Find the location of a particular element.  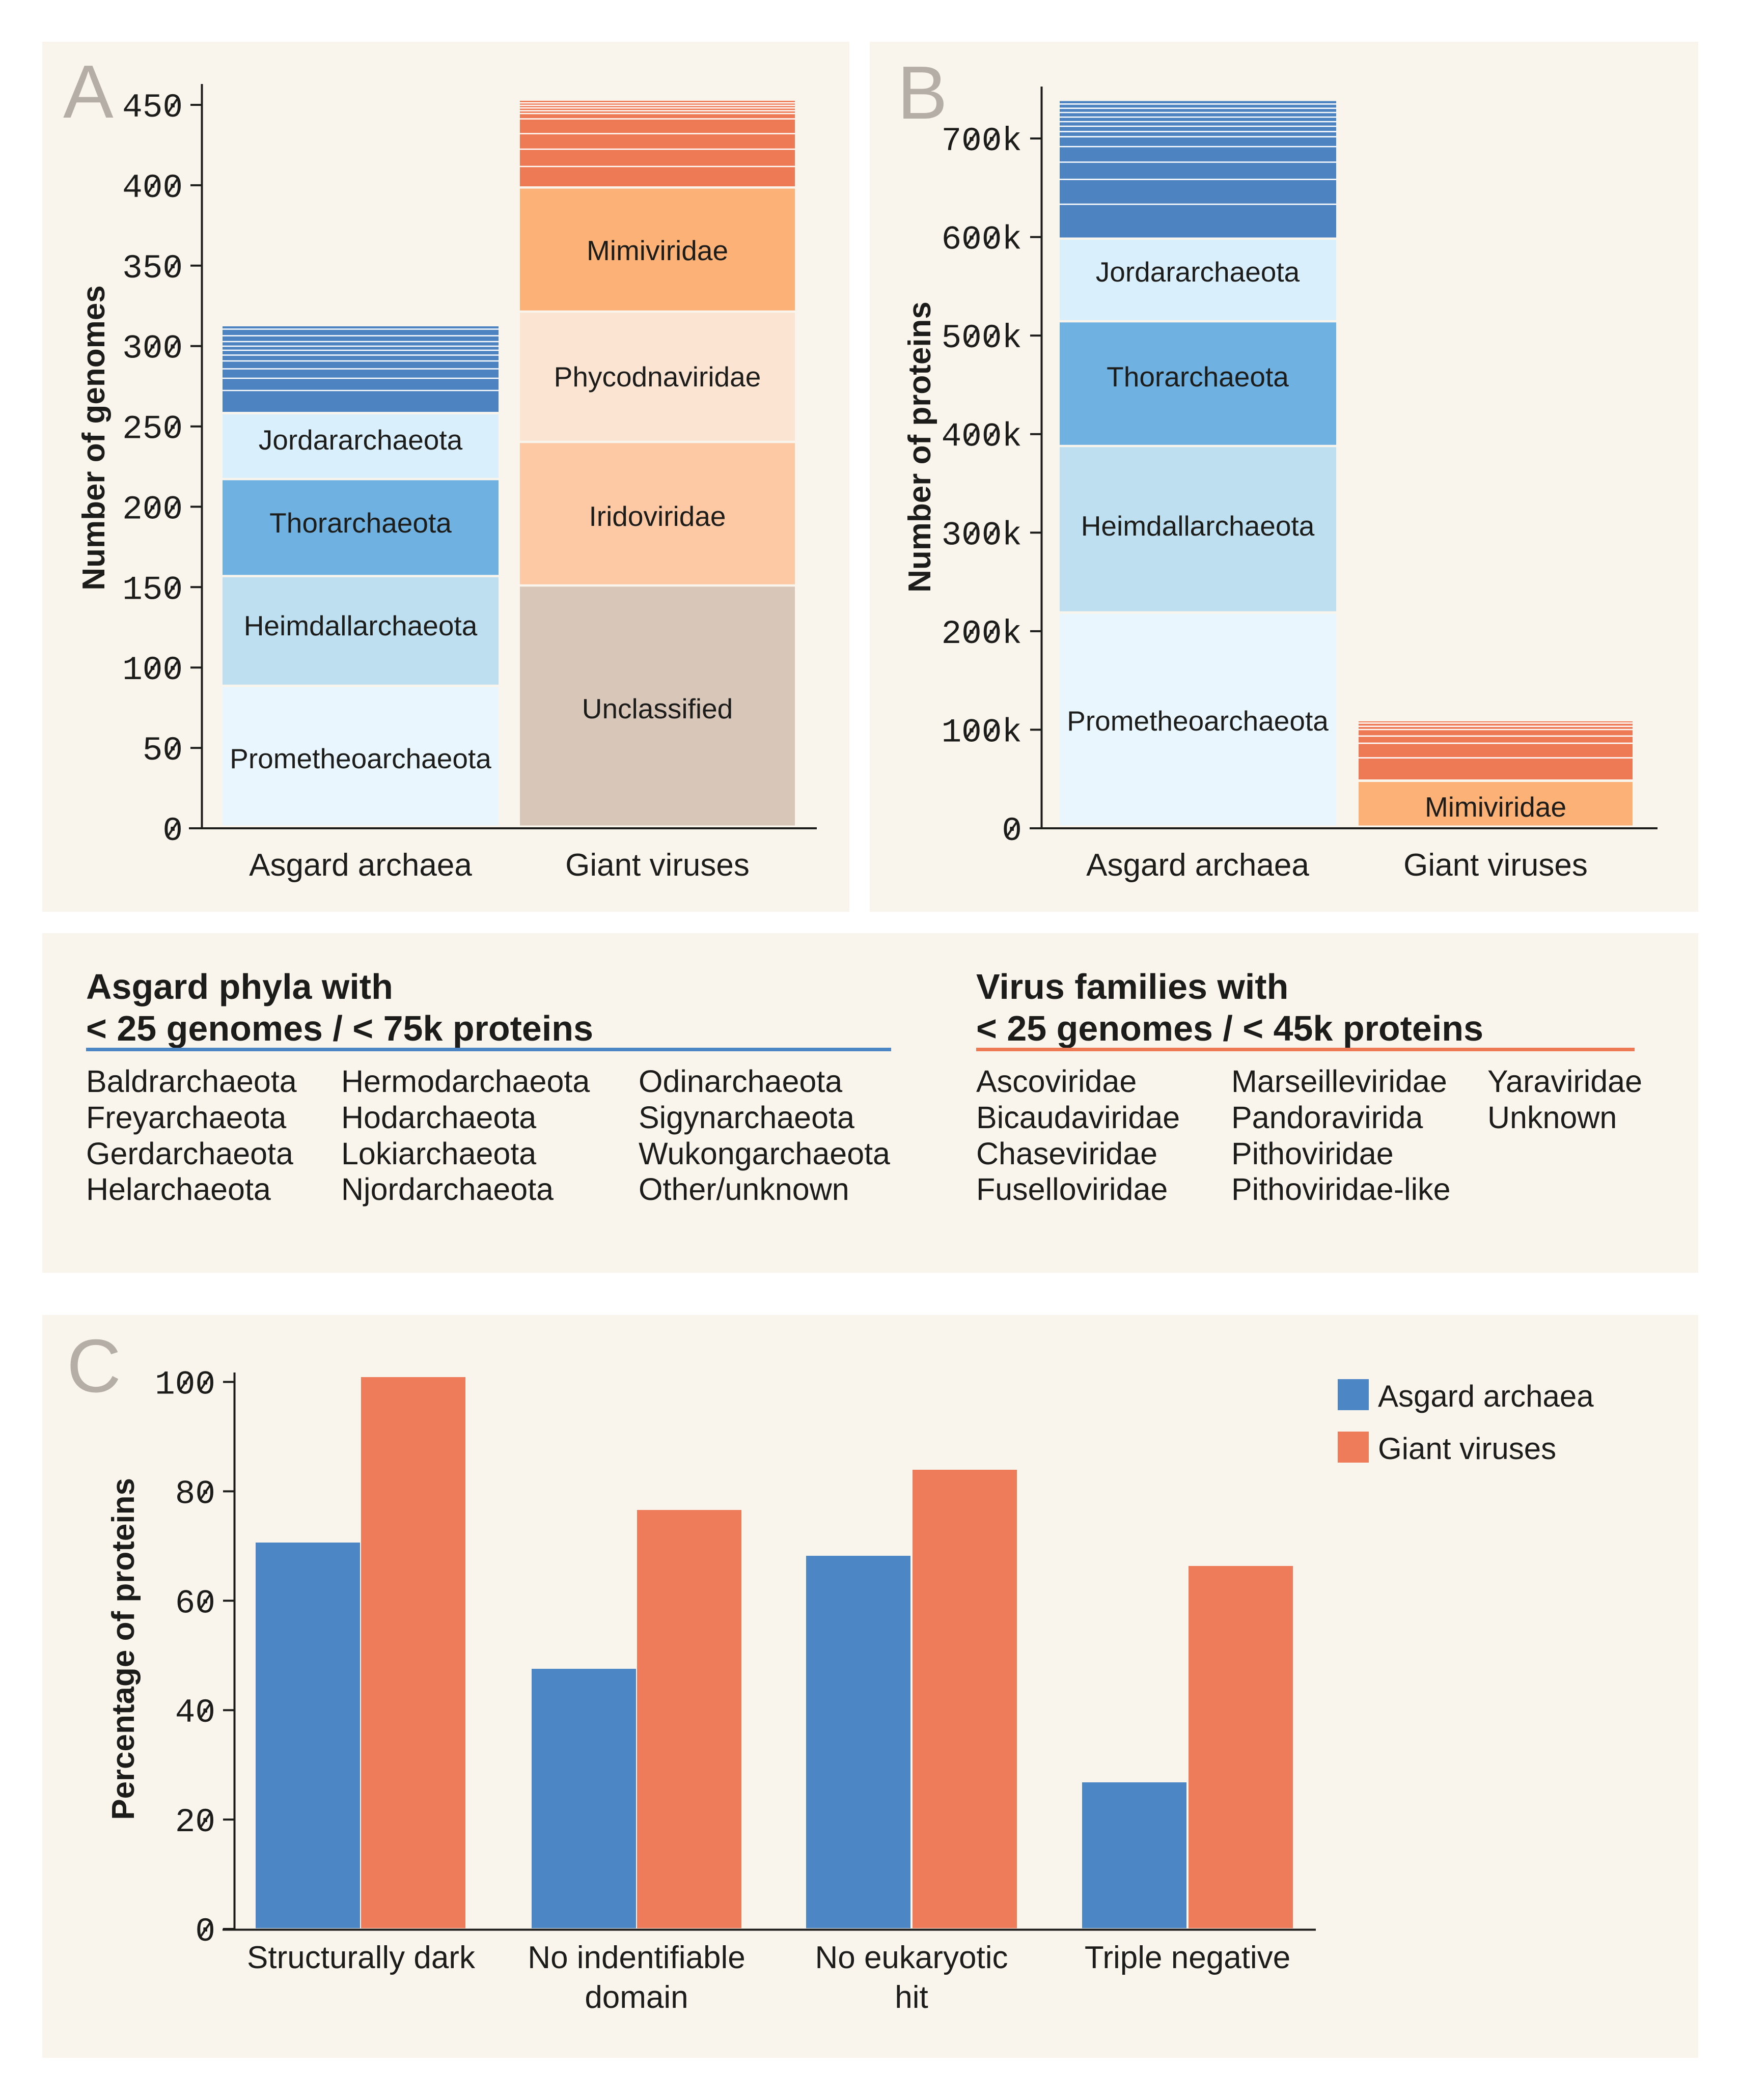

svg-text: No eukaryotic is located at coordinates (911, 1957).